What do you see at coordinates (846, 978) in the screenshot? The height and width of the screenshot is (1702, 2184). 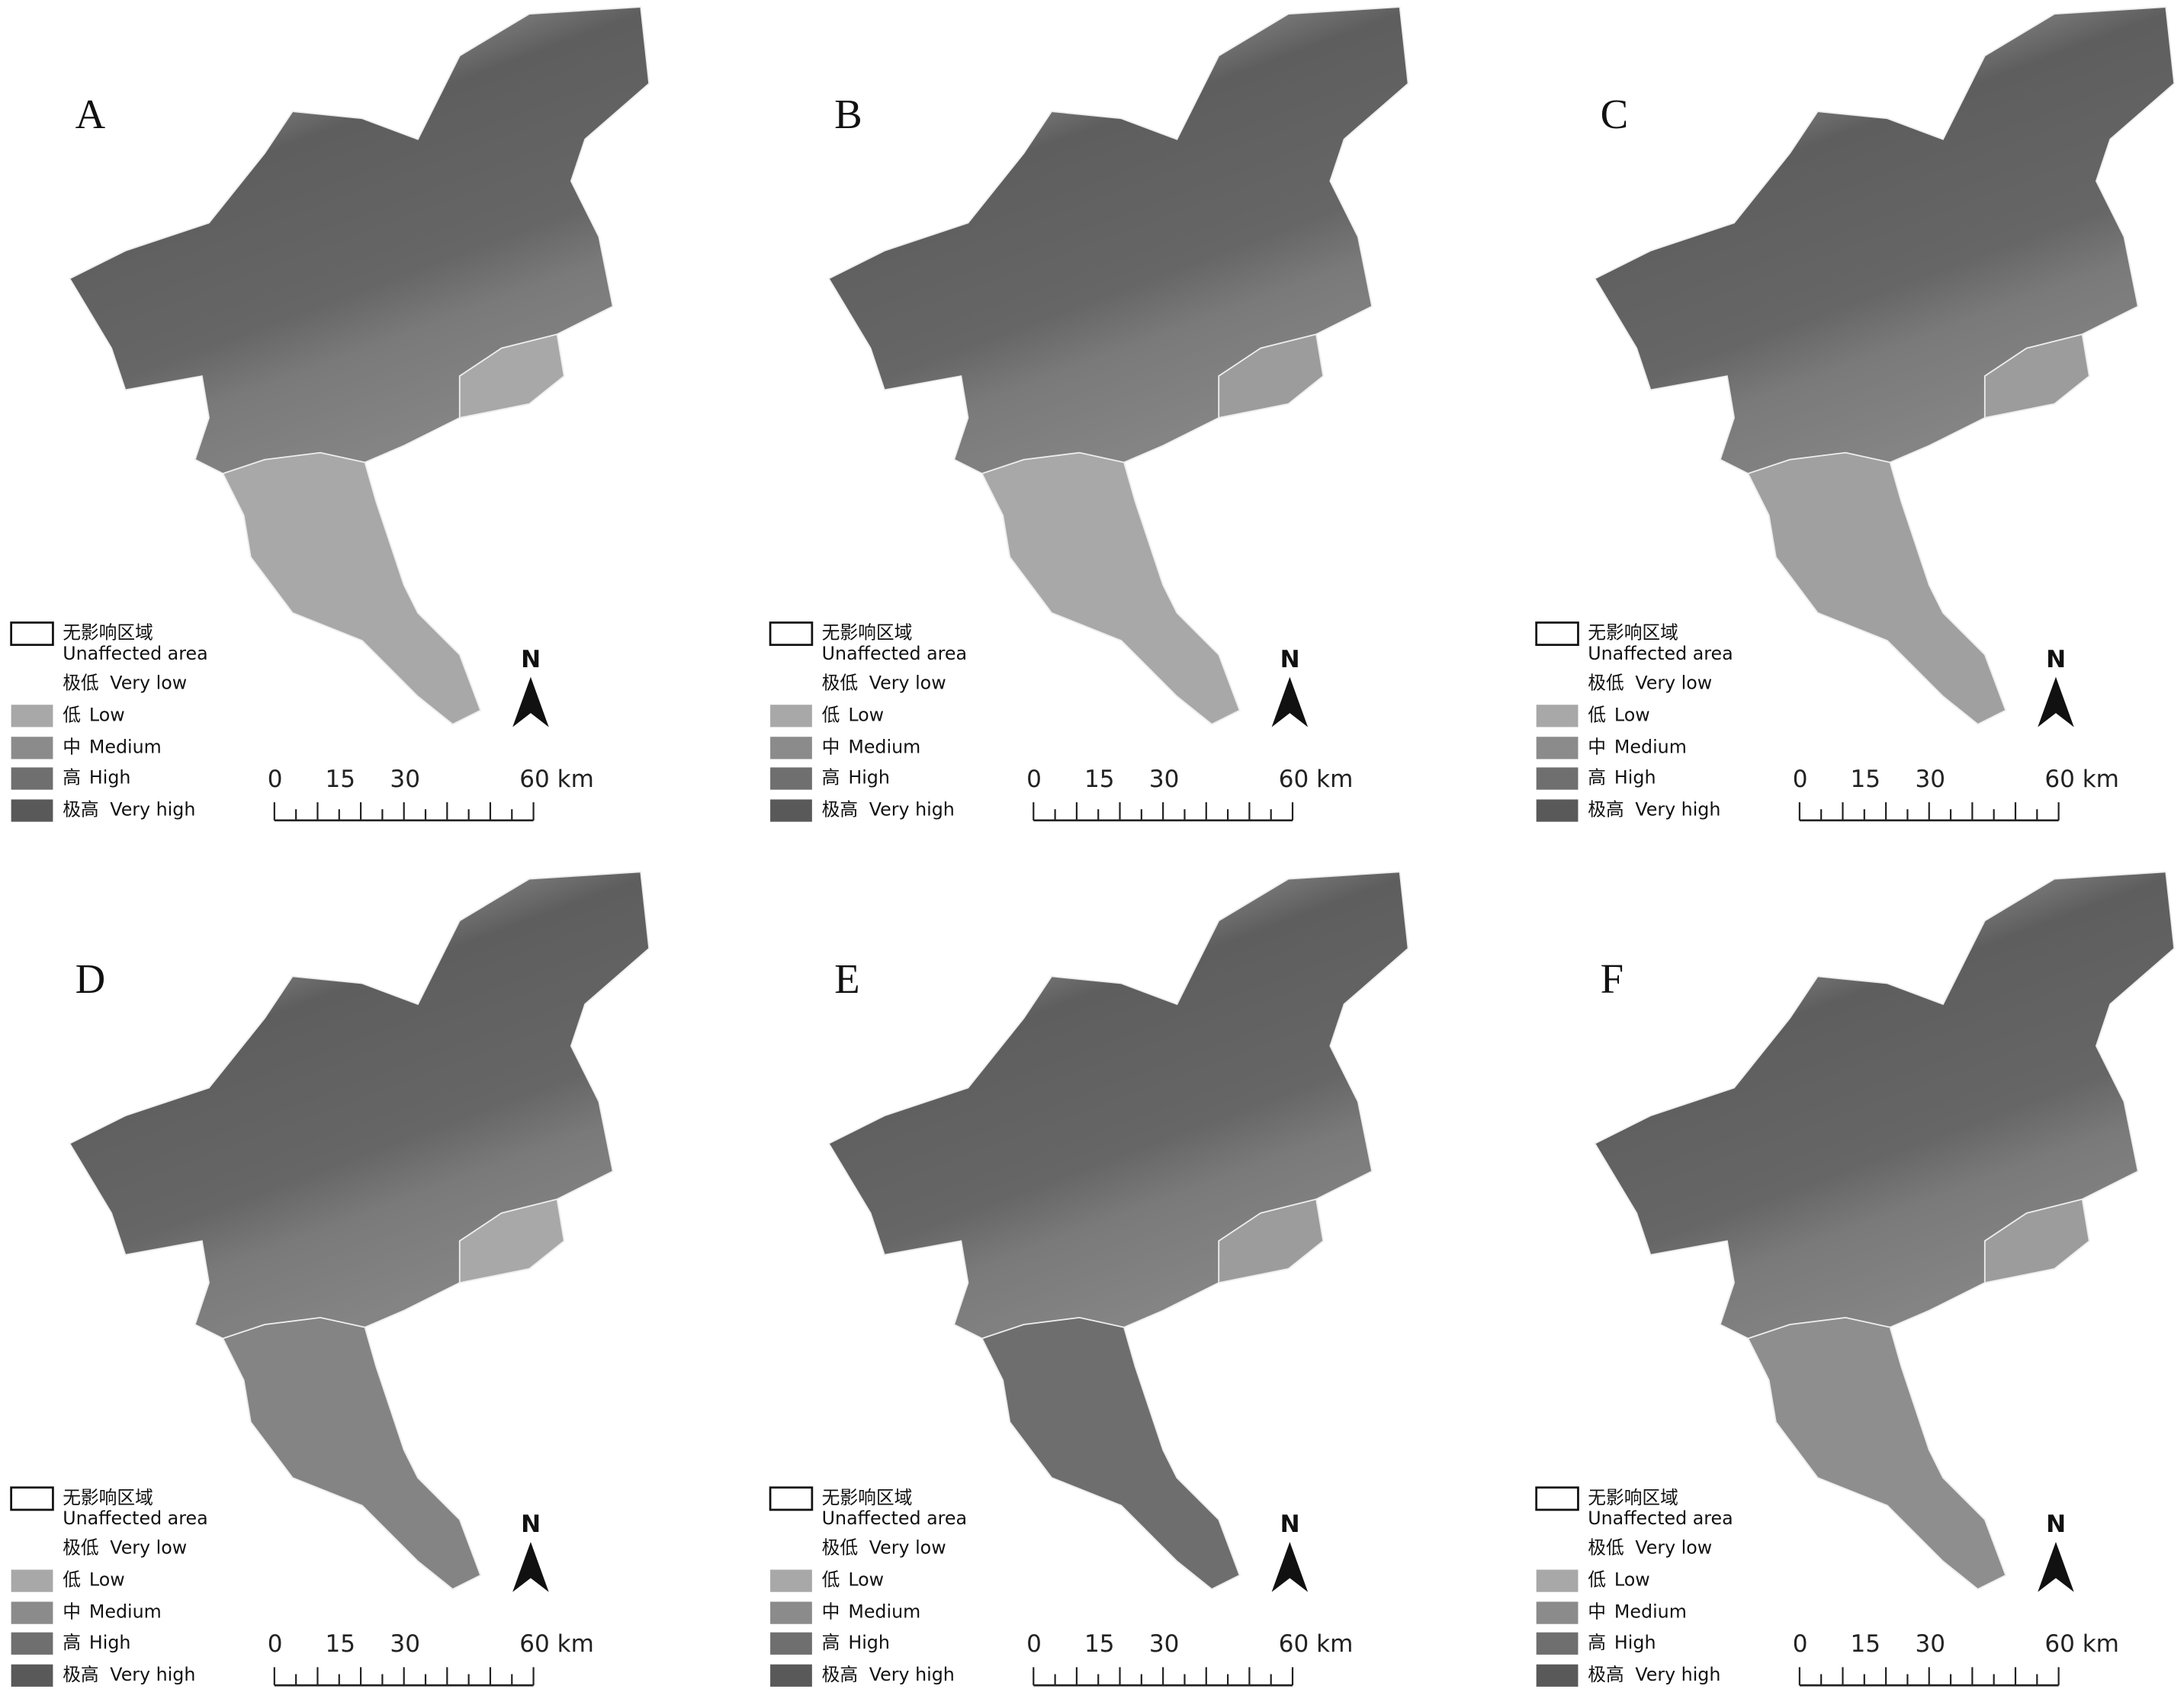 I see `panel-label: E` at bounding box center [846, 978].